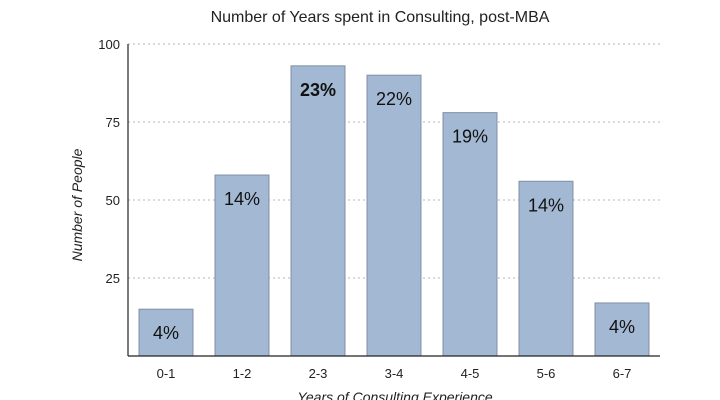 The image size is (720, 400). I want to click on bar-value-label: 22%, so click(394, 99).